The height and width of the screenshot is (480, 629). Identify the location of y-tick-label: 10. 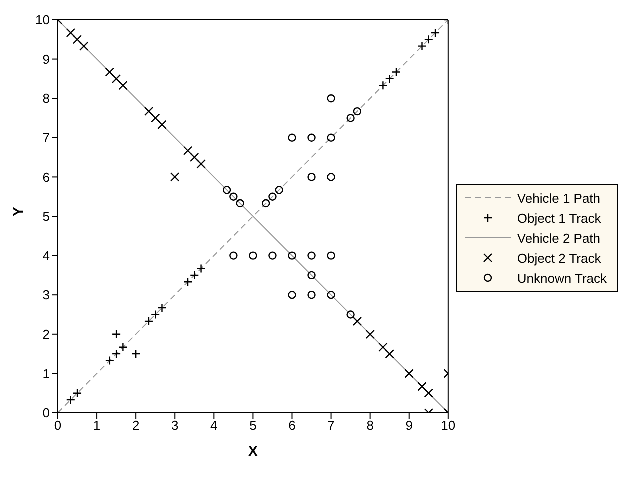
(43, 20).